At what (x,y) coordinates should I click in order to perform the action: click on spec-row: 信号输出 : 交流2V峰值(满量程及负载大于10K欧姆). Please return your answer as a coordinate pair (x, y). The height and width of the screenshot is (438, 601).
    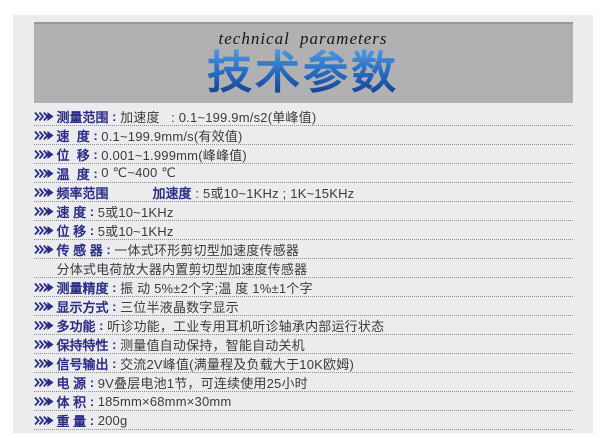
    Looking at the image, I should click on (303, 363).